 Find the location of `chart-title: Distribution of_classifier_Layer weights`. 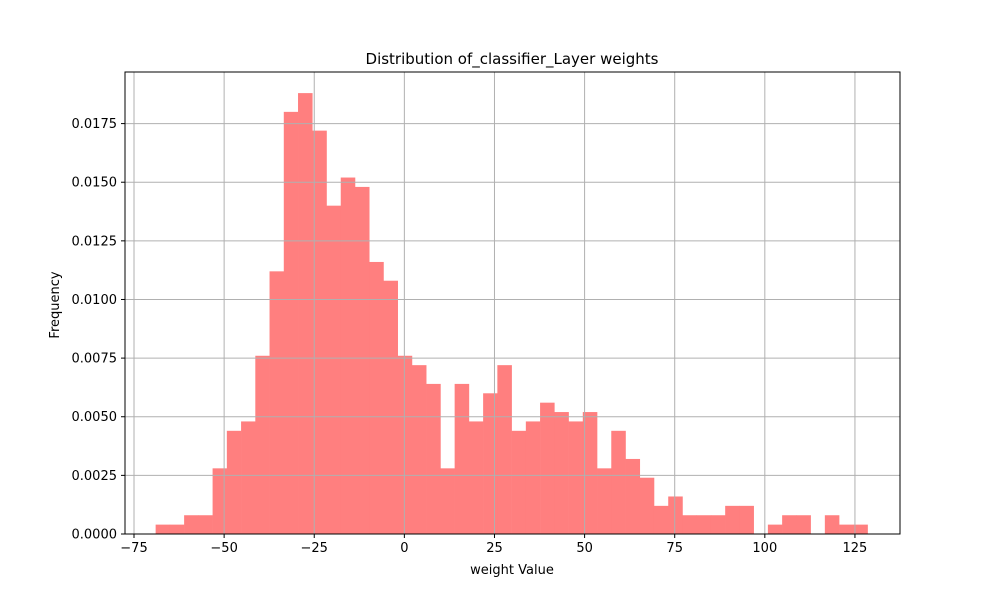

chart-title: Distribution of_classifier_Layer weights is located at coordinates (512, 59).